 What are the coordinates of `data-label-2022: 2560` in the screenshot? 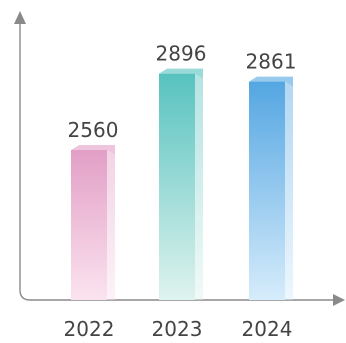 It's located at (93, 130).